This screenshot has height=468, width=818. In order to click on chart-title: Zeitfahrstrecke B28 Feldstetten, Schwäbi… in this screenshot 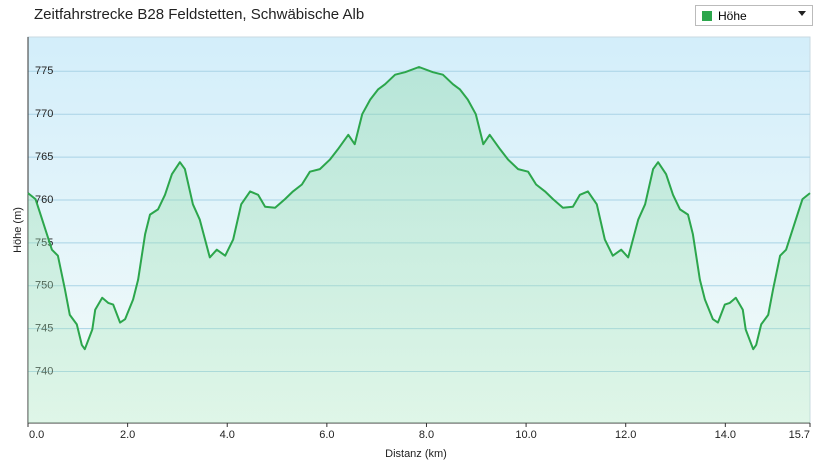, I will do `click(199, 14)`.